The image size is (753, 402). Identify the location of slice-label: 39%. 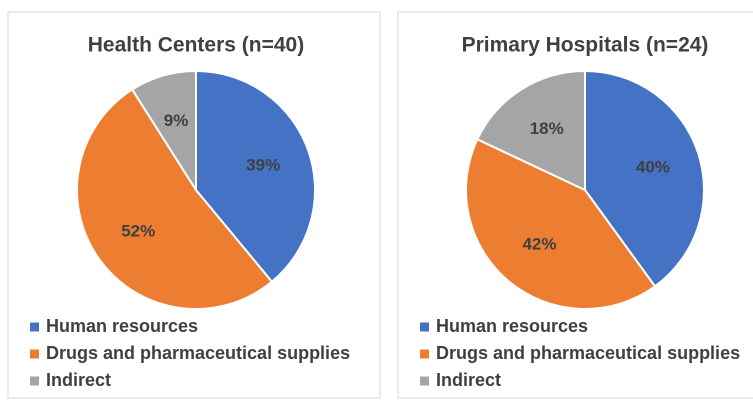
(263, 164).